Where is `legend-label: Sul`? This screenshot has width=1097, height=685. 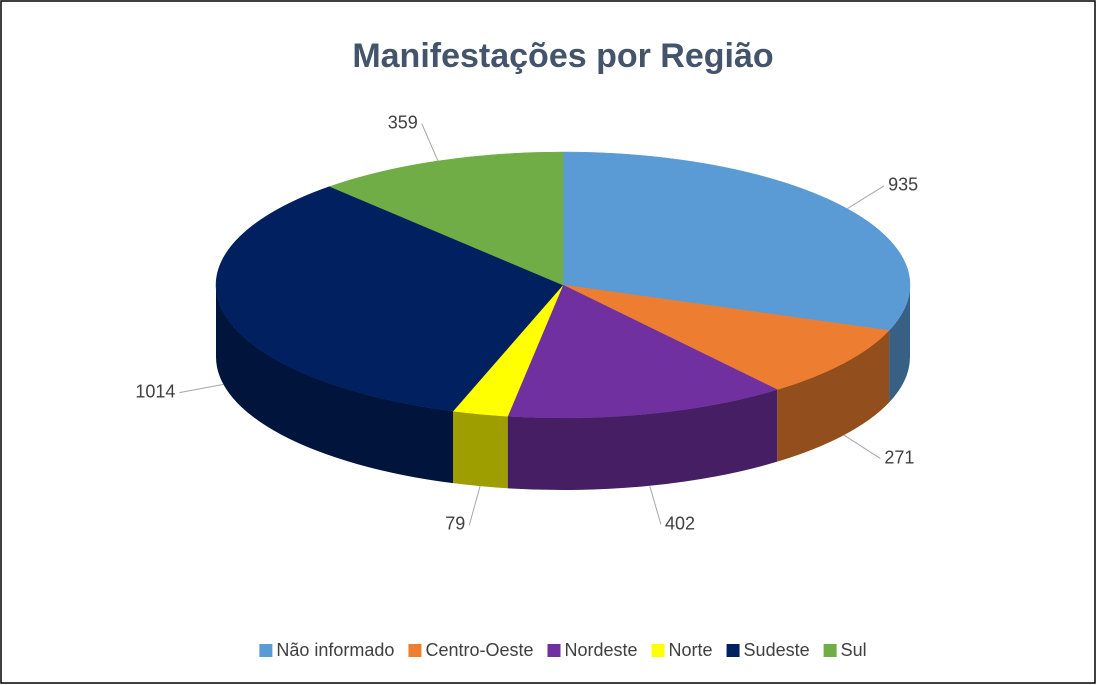 legend-label: Sul is located at coordinates (854, 650).